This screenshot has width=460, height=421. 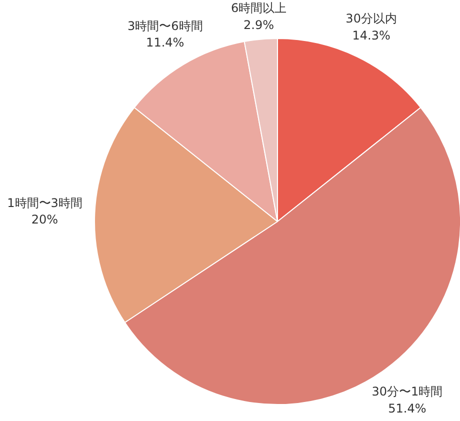 What do you see at coordinates (407, 408) in the screenshot?
I see `data-label: 51.4%` at bounding box center [407, 408].